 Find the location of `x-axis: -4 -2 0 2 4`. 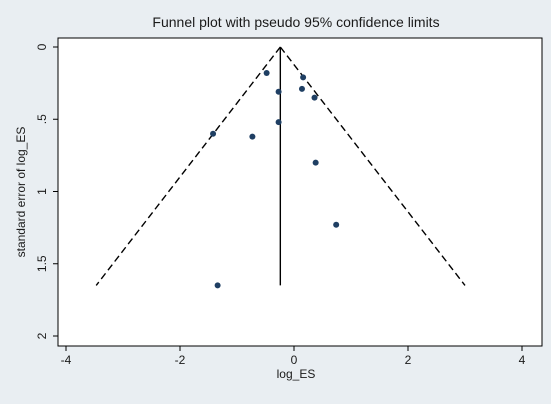

x-axis: -4 -2 0 2 4 is located at coordinates (293, 356).